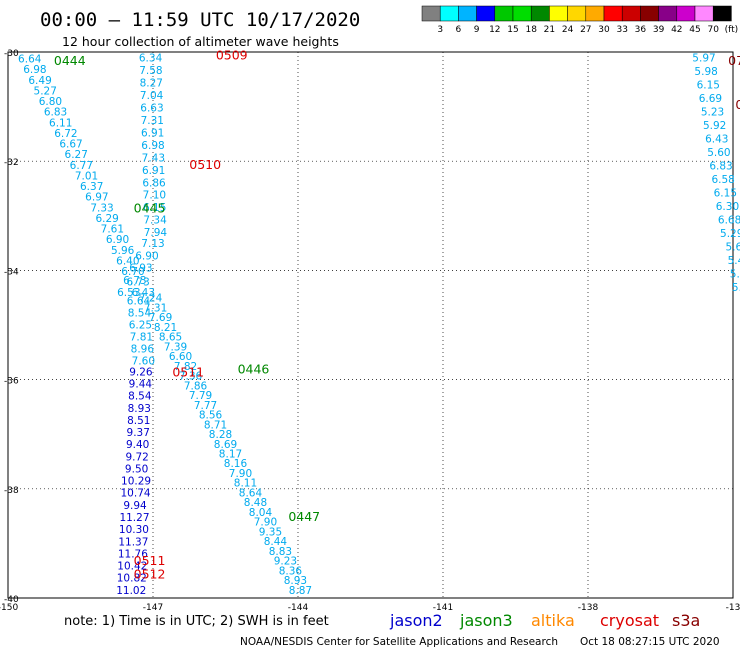  What do you see at coordinates (70, 145) in the screenshot?
I see `wave-height-point: 6.67` at bounding box center [70, 145].